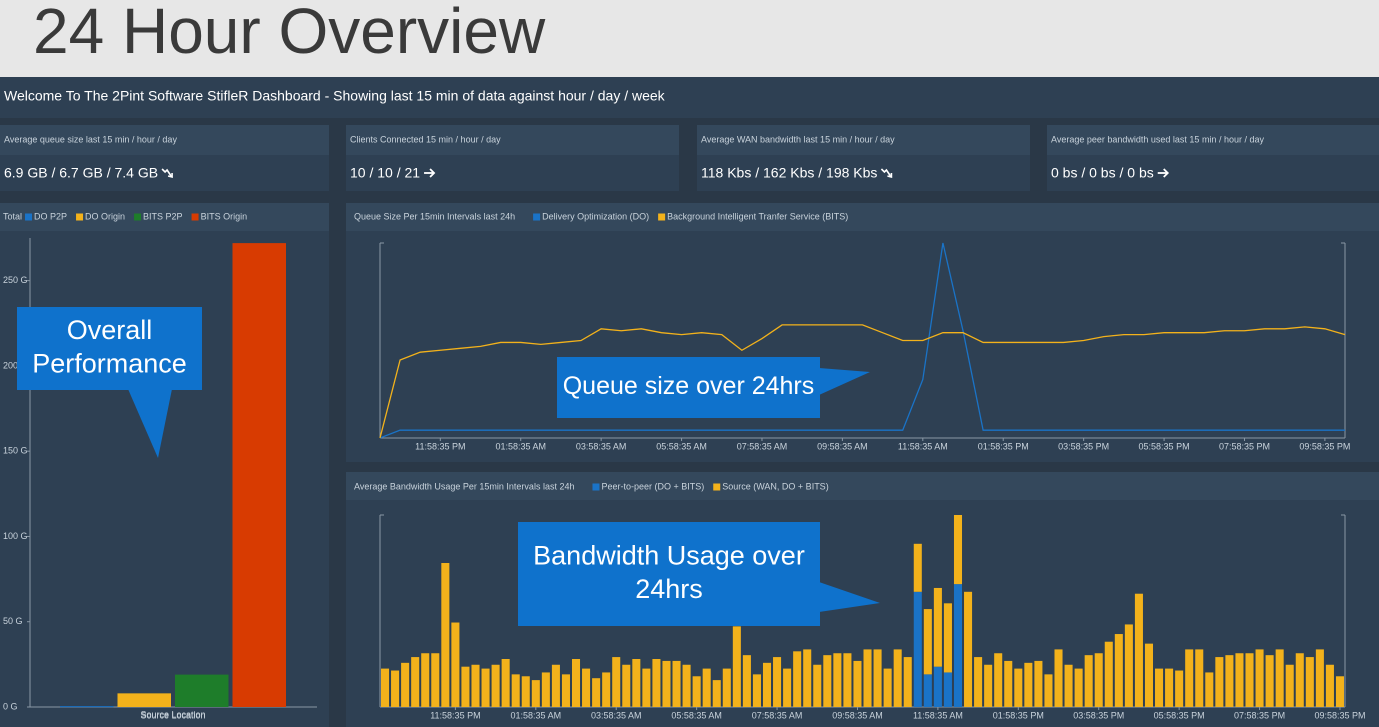 The image size is (1379, 727). Describe the element at coordinates (15, 365) in the screenshot. I see `y-tick-label: 200 G` at that location.